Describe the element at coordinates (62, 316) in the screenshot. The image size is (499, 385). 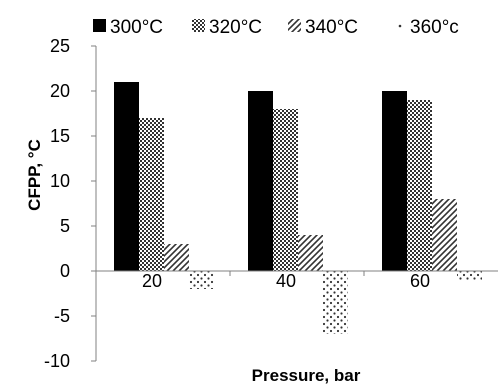
I see `y-tick-label: -5` at that location.